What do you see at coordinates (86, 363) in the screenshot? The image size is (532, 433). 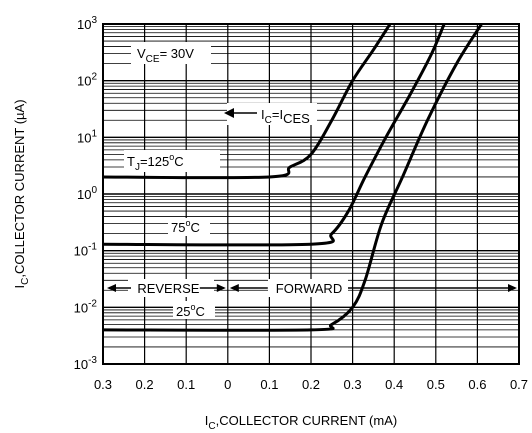 I see `y-tick-label: 10⁻³` at bounding box center [86, 363].